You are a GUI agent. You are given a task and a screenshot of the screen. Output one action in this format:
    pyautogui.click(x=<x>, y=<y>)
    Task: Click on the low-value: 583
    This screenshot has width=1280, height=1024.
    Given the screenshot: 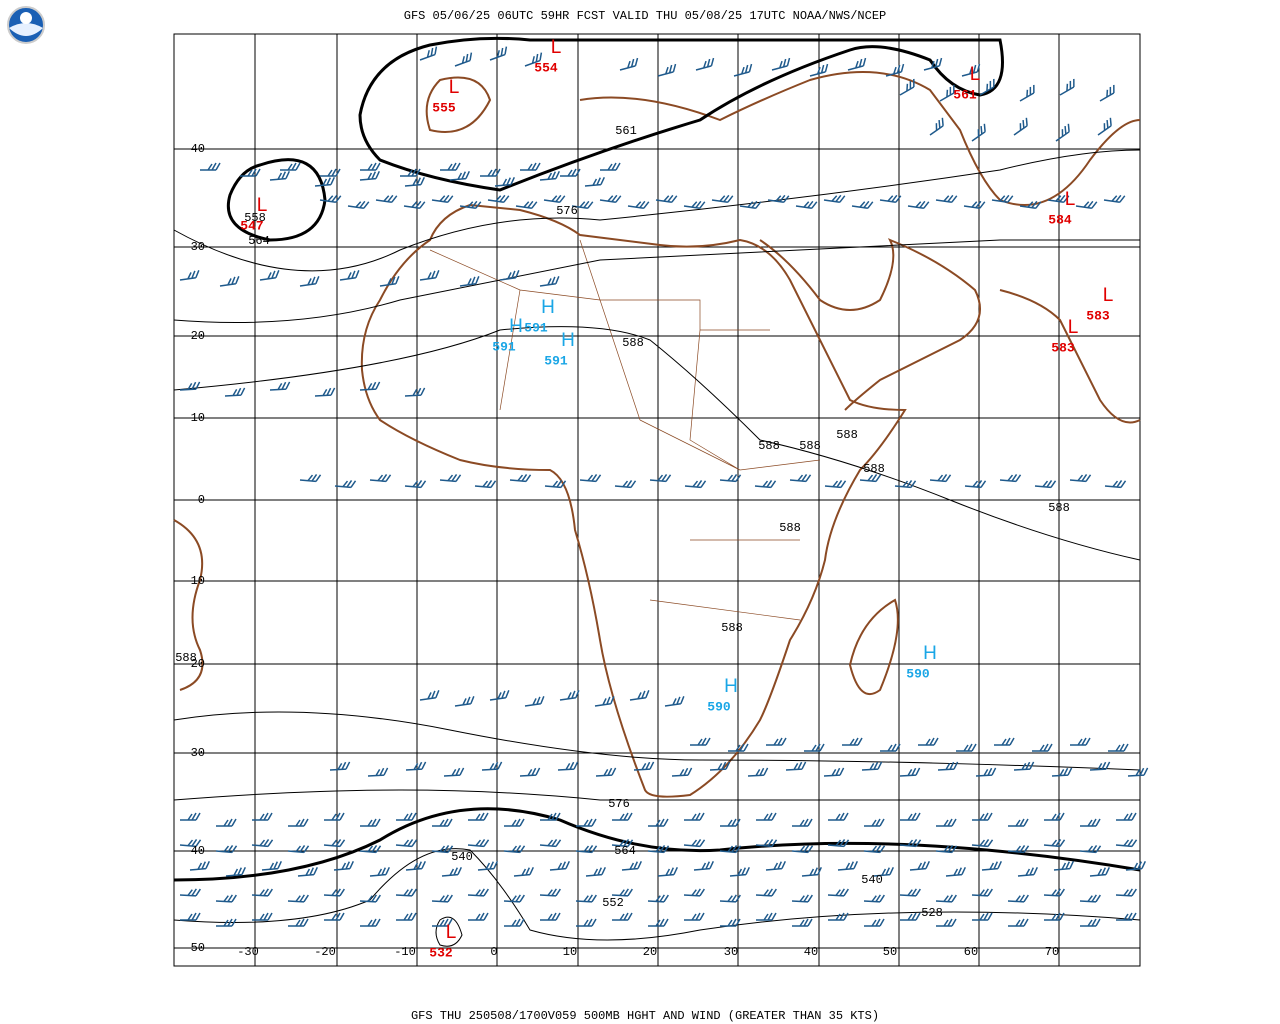 What is the action you would take?
    pyautogui.click(x=1098, y=315)
    